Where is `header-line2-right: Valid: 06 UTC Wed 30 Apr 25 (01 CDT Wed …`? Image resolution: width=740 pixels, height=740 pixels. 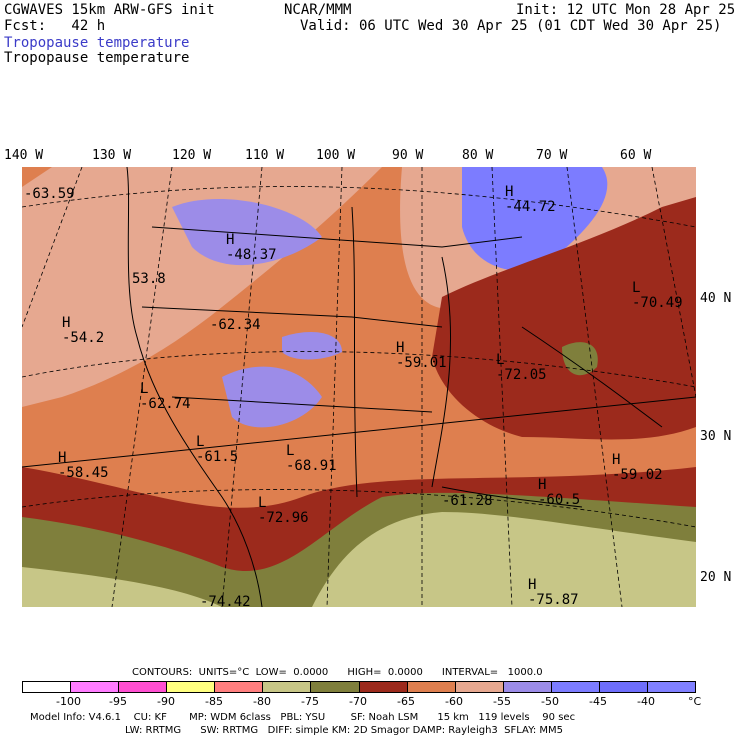 header-line2-right: Valid: 06 UTC Wed 30 Apr 25 (01 CDT Wed … is located at coordinates (511, 26).